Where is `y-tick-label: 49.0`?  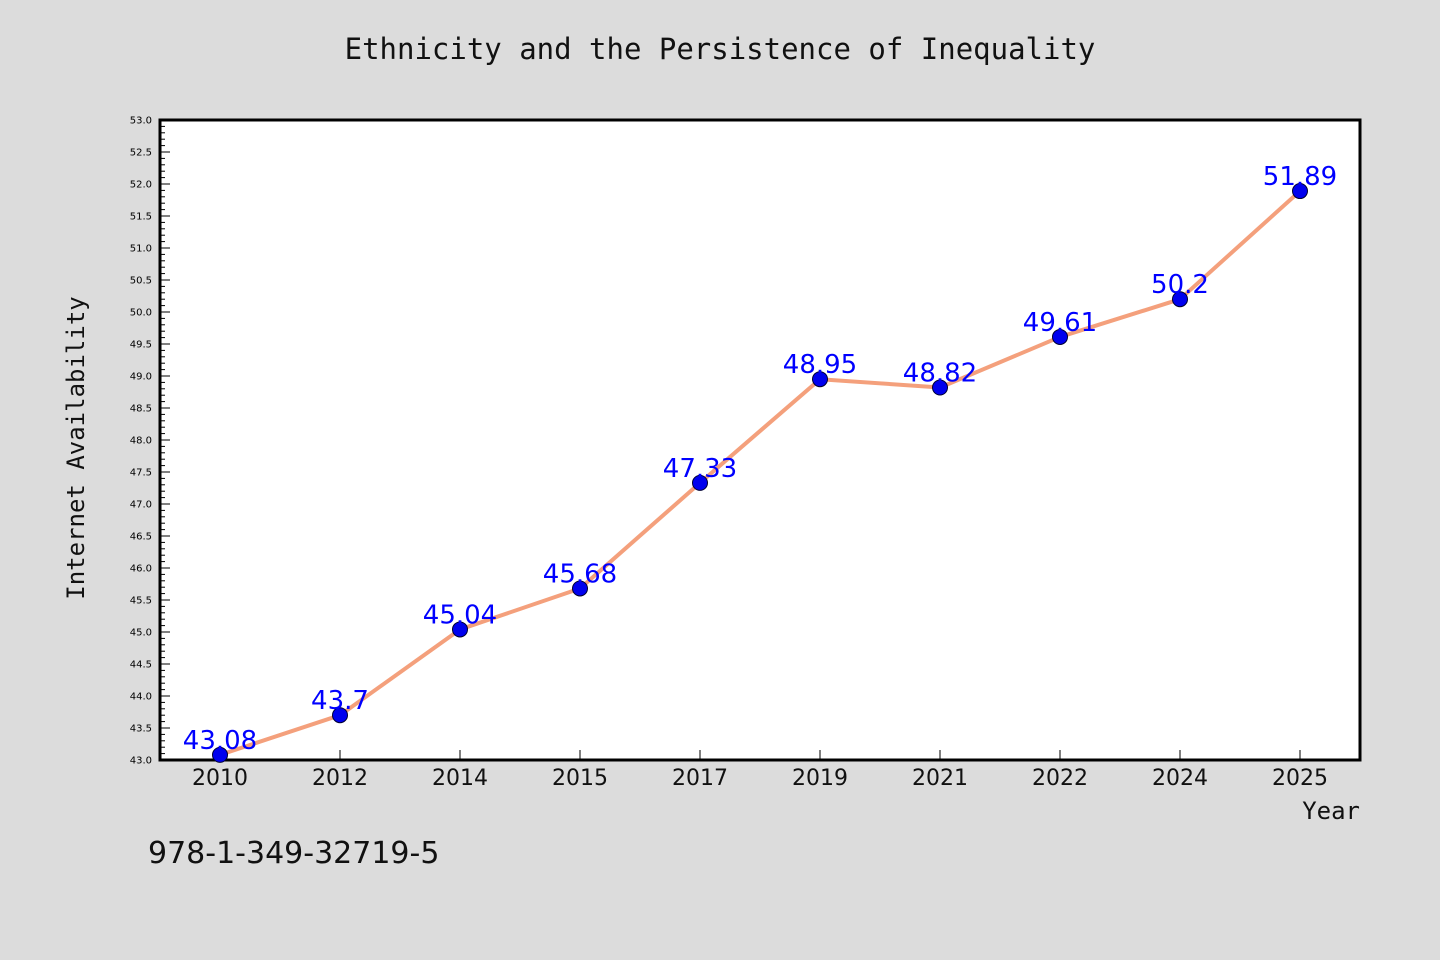
y-tick-label: 49.0 is located at coordinates (141, 377).